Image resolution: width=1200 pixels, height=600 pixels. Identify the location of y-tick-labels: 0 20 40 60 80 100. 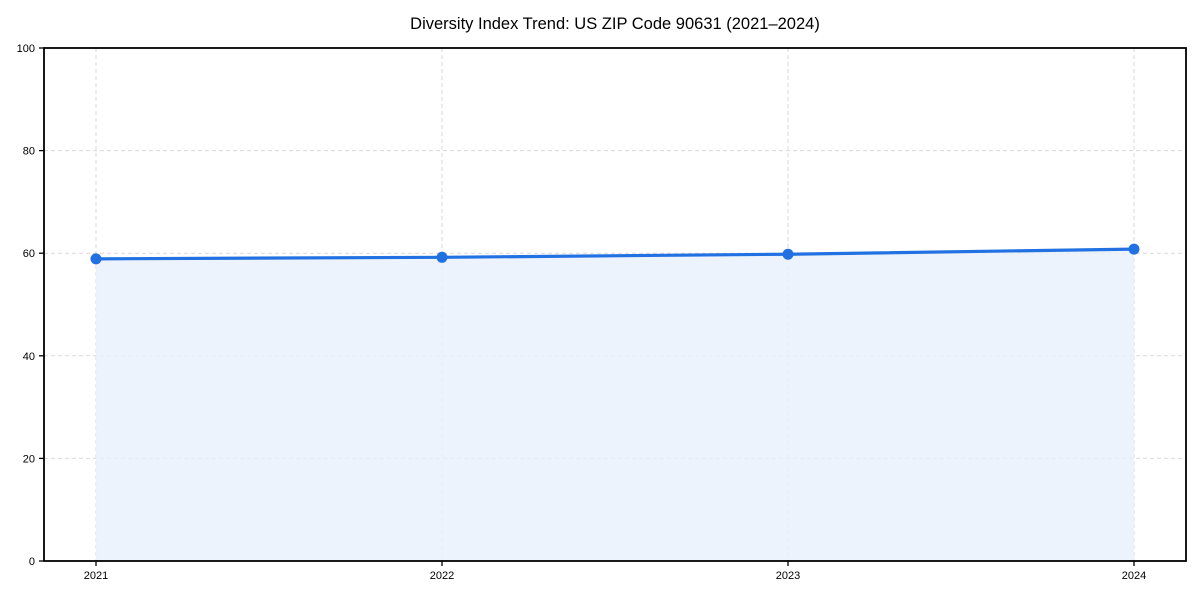
(26, 305).